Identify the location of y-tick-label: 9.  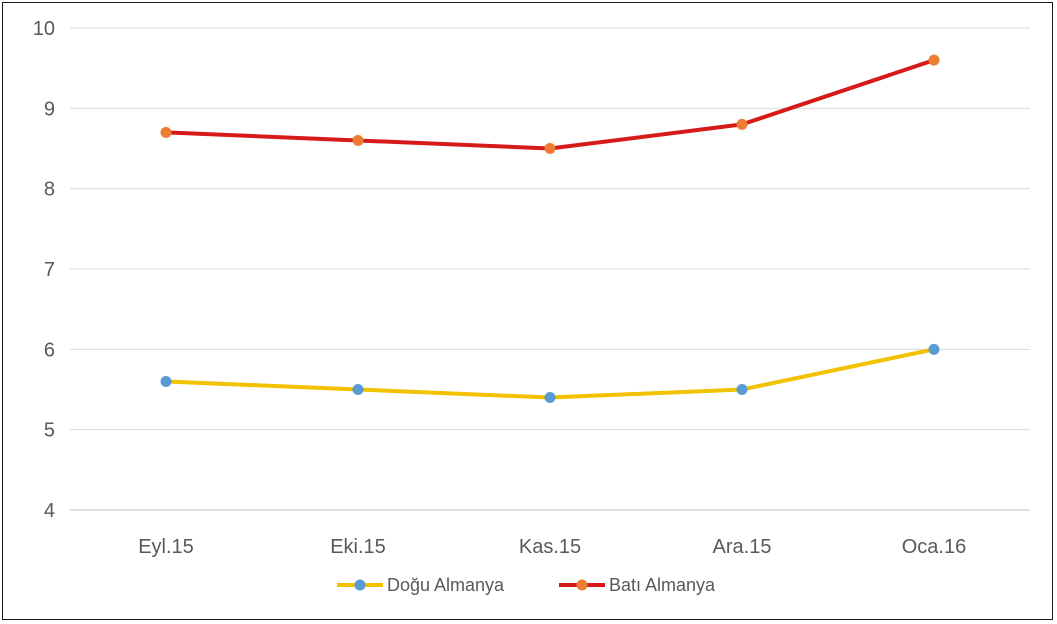
(49, 109).